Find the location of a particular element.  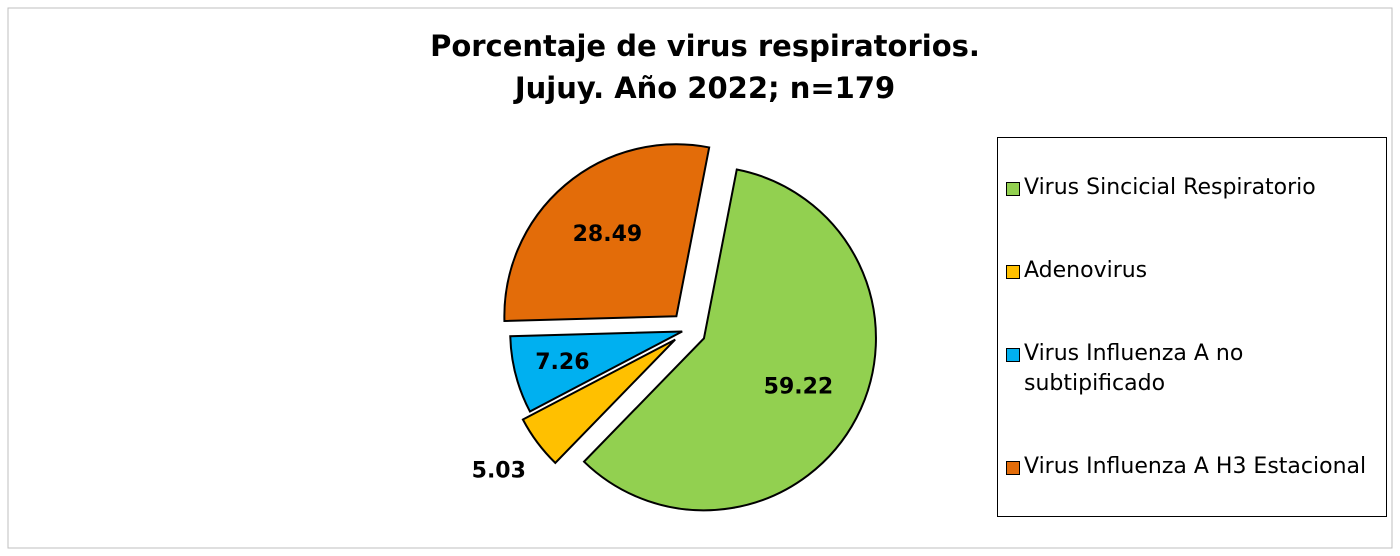

legend-item: Virus Influenza A H3 Estacional is located at coordinates (1196, 467).